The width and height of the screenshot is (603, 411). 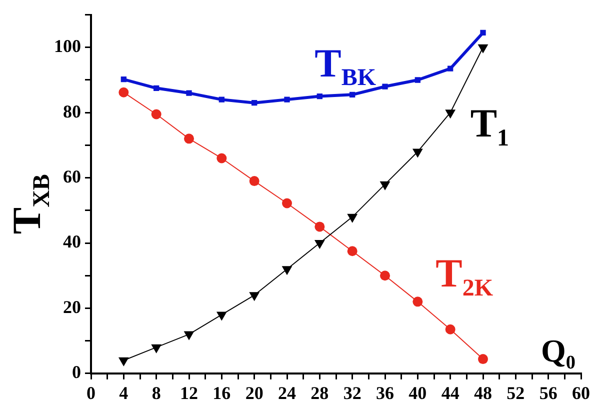 What do you see at coordinates (581, 392) in the screenshot?
I see `x-tick-label: 60` at bounding box center [581, 392].